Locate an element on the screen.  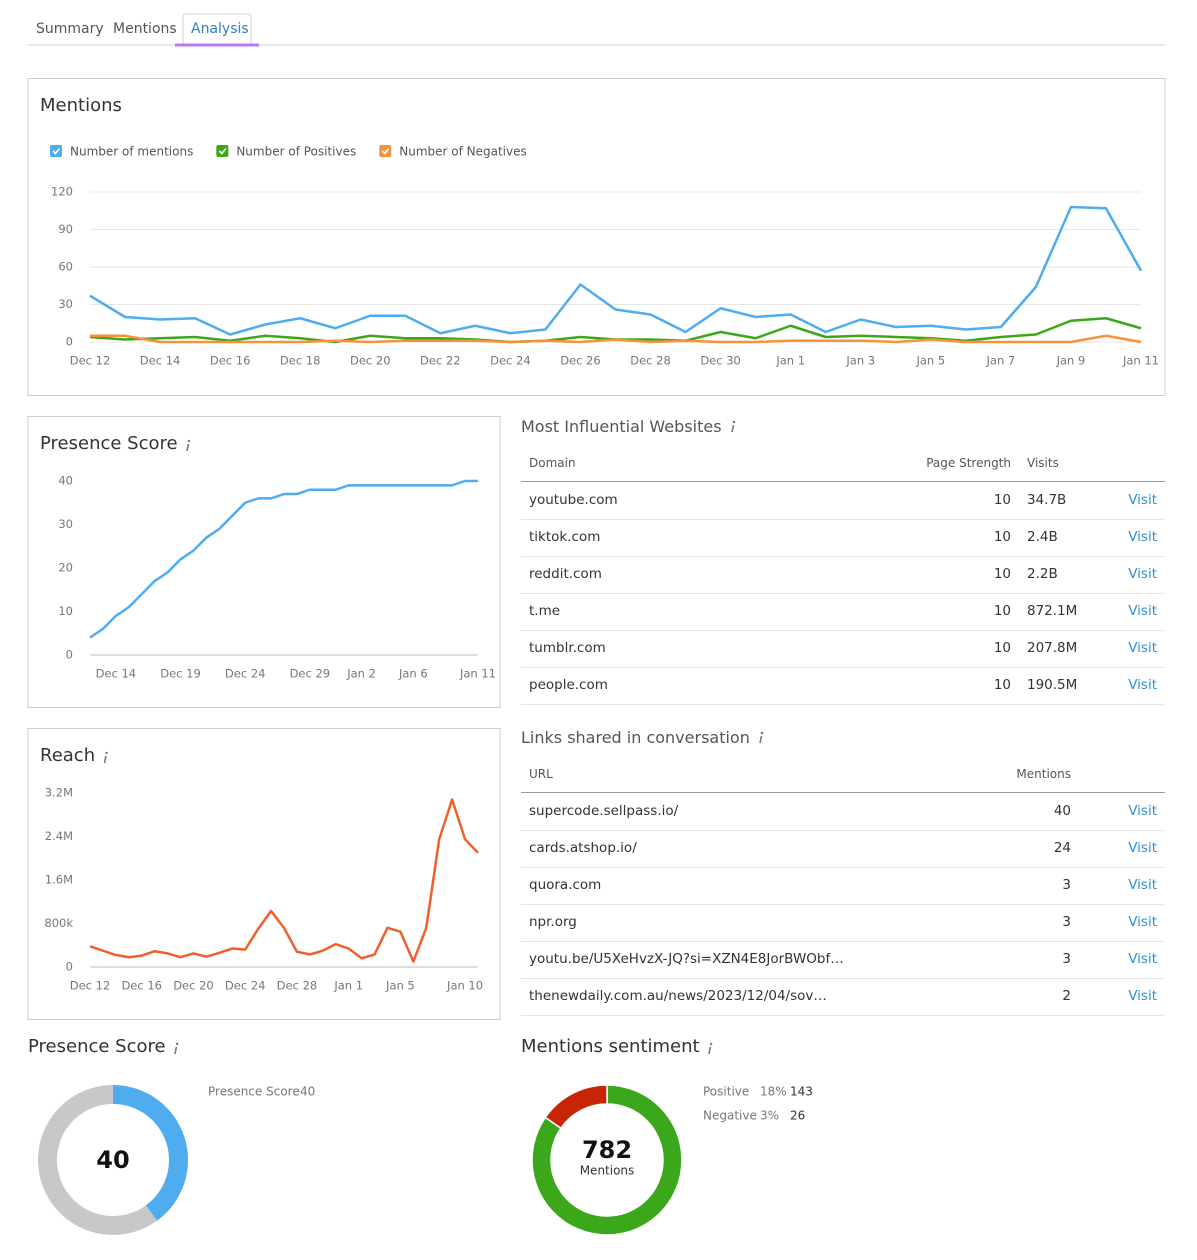
table-cell: cards.atshop.io/ is located at coordinates (583, 848).